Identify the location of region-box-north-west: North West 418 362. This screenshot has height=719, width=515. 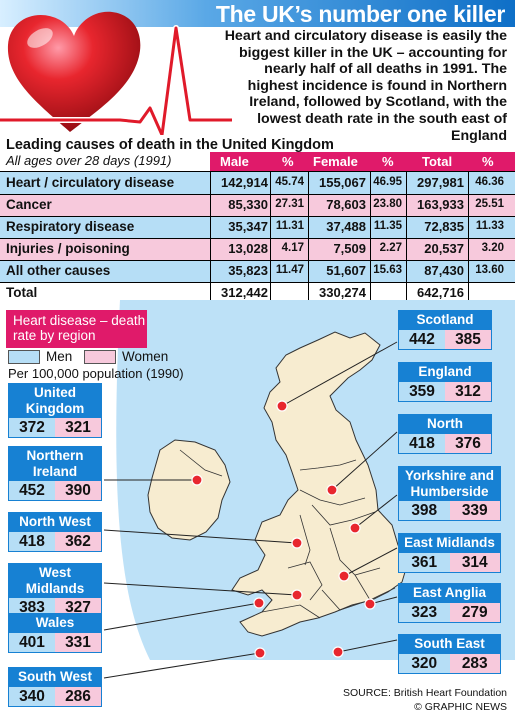
(55, 532).